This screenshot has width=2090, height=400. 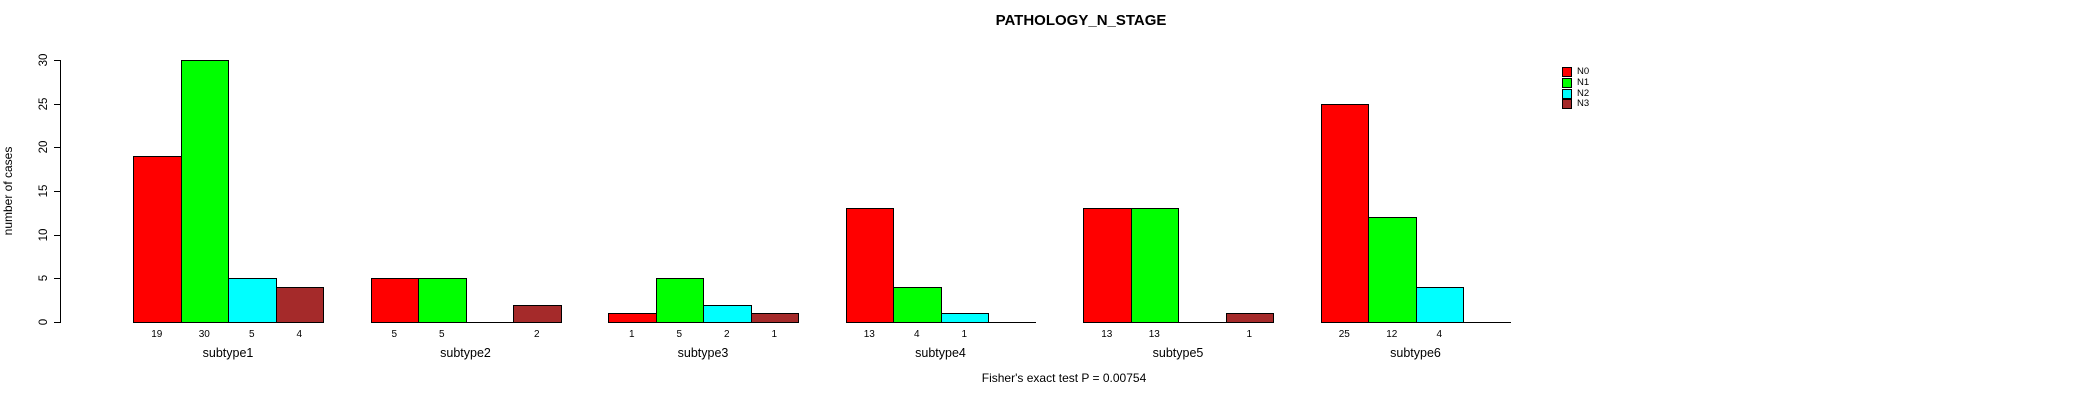 What do you see at coordinates (44, 60) in the screenshot?
I see `y-axis-tick-label: 30` at bounding box center [44, 60].